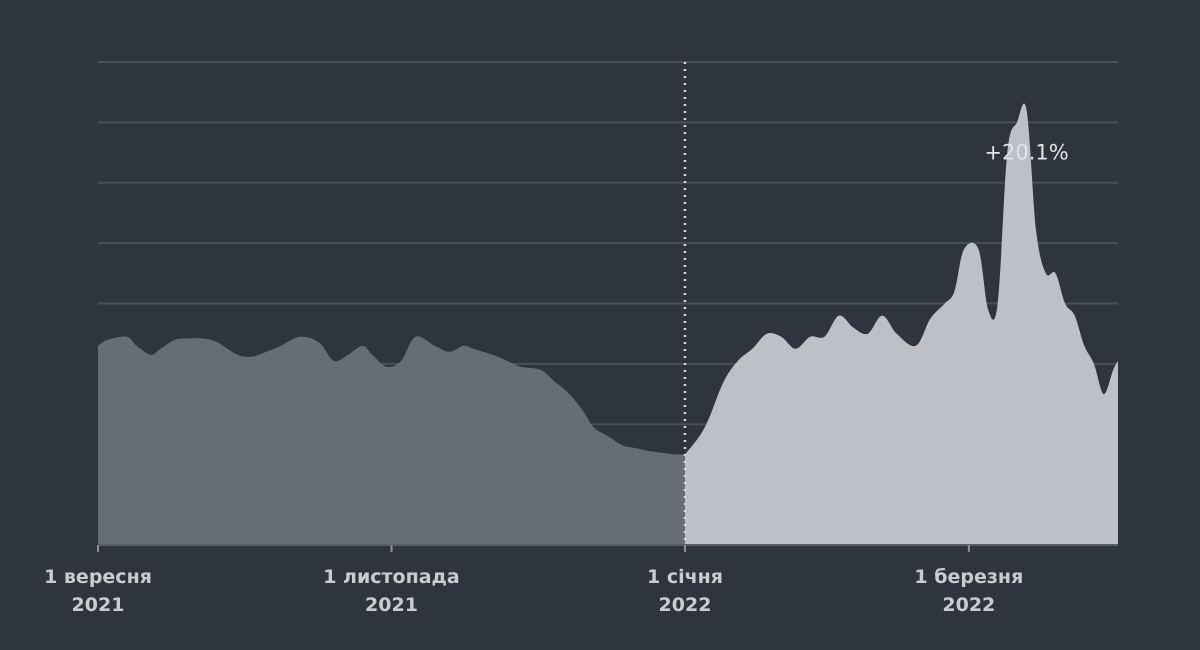  I want to click on x-tick-label: 1 листопада, so click(391, 577).